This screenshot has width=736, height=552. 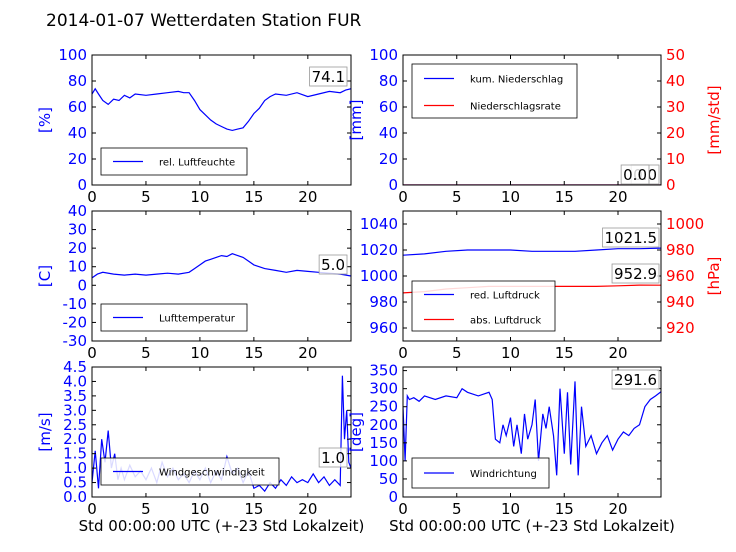 What do you see at coordinates (75, 468) in the screenshot?
I see `y-tick-label: 1.0` at bounding box center [75, 468].